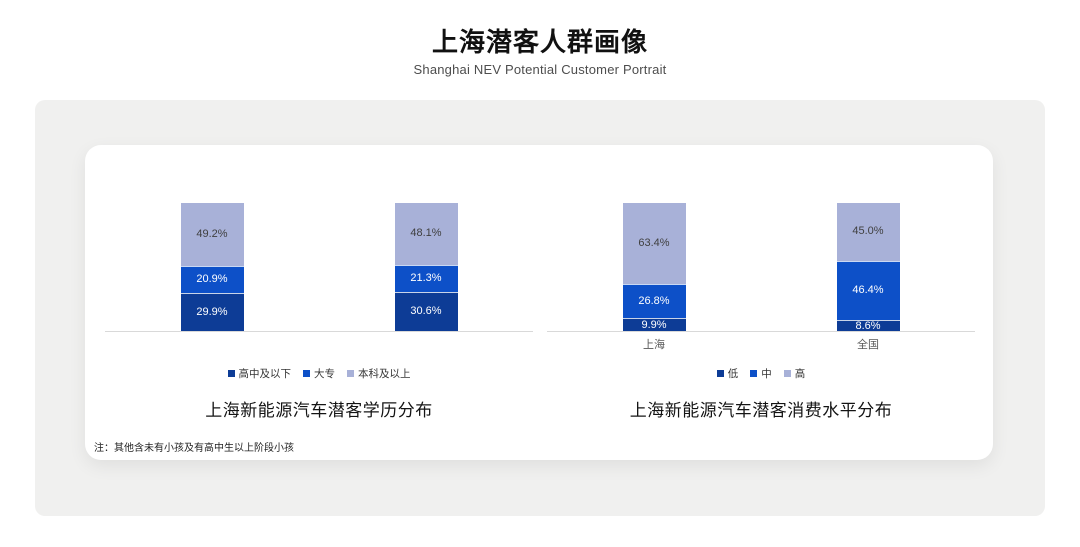 Image resolution: width=1080 pixels, height=547 pixels. I want to click on bar-segment: 21.3%, so click(426, 278).